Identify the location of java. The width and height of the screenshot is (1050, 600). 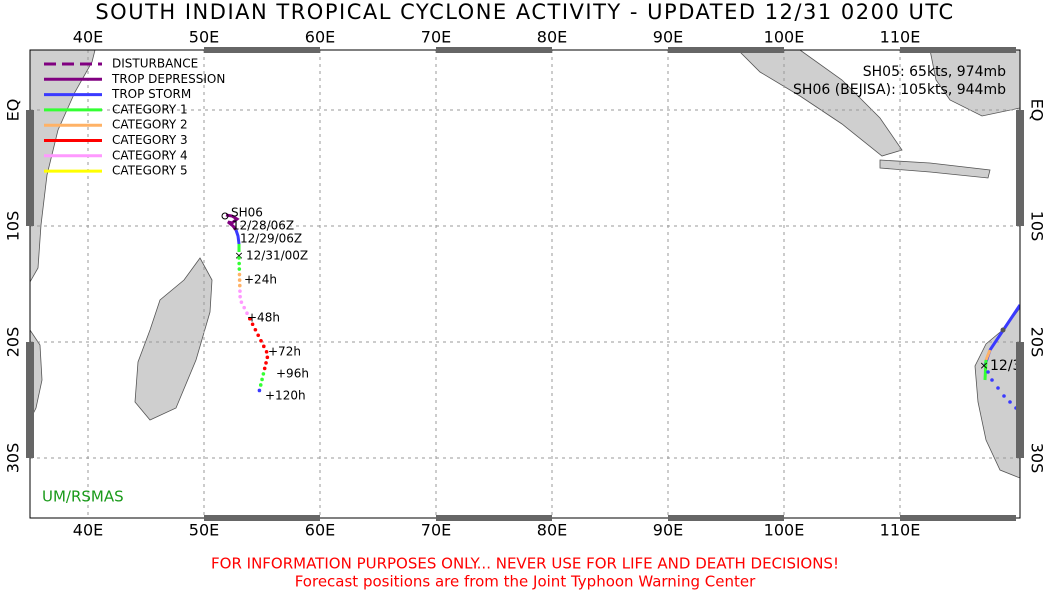
(935, 169).